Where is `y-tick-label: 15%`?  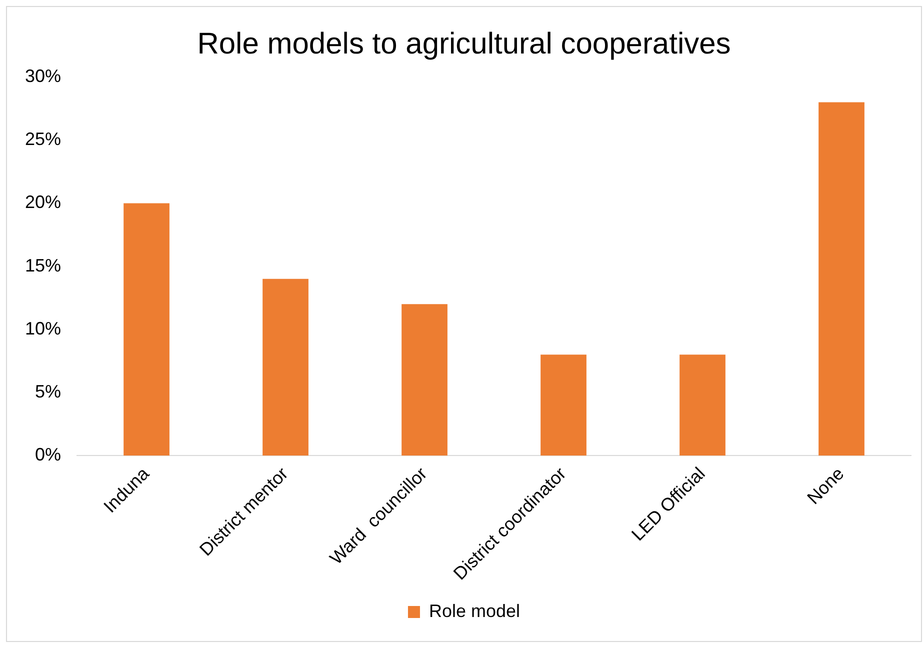
y-tick-label: 15% is located at coordinates (43, 265).